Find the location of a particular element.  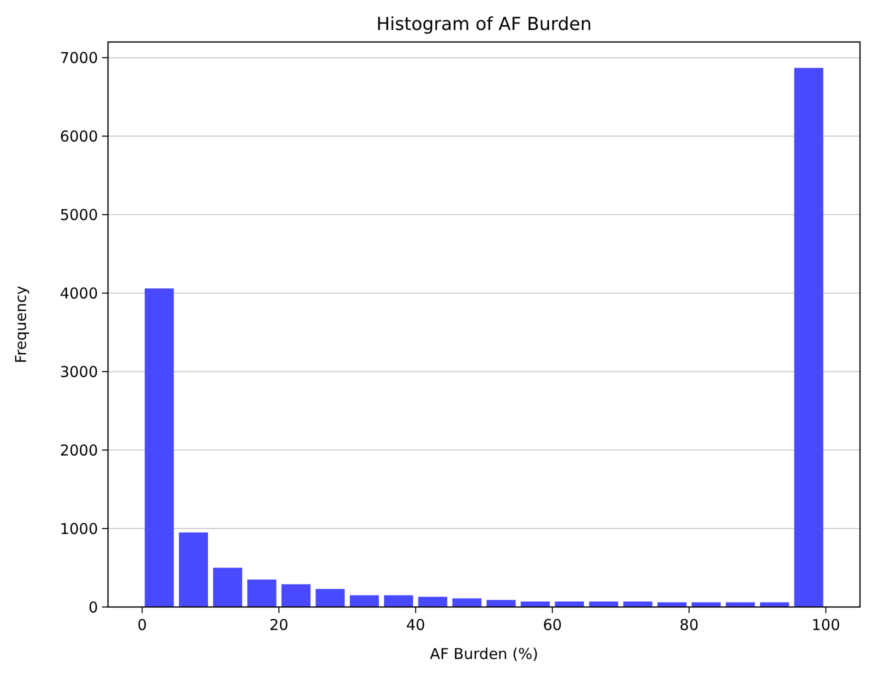

x-tick-label: 0 is located at coordinates (142, 625).